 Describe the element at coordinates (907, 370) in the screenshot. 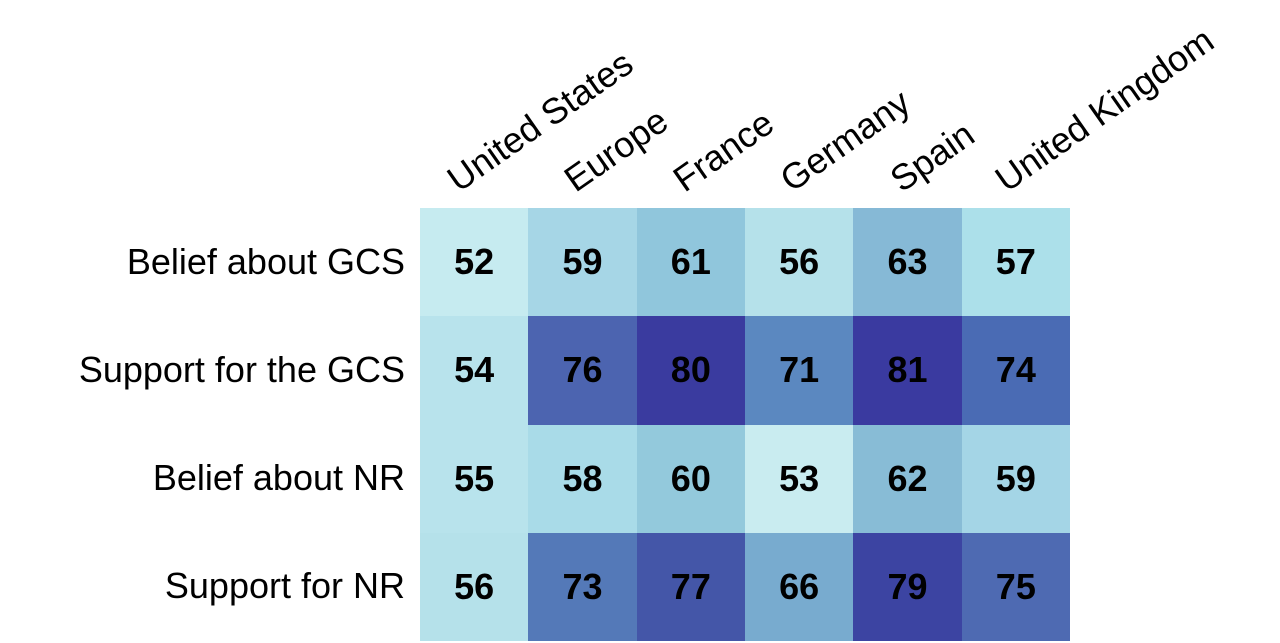

I see `heatmap-cell: 81` at that location.